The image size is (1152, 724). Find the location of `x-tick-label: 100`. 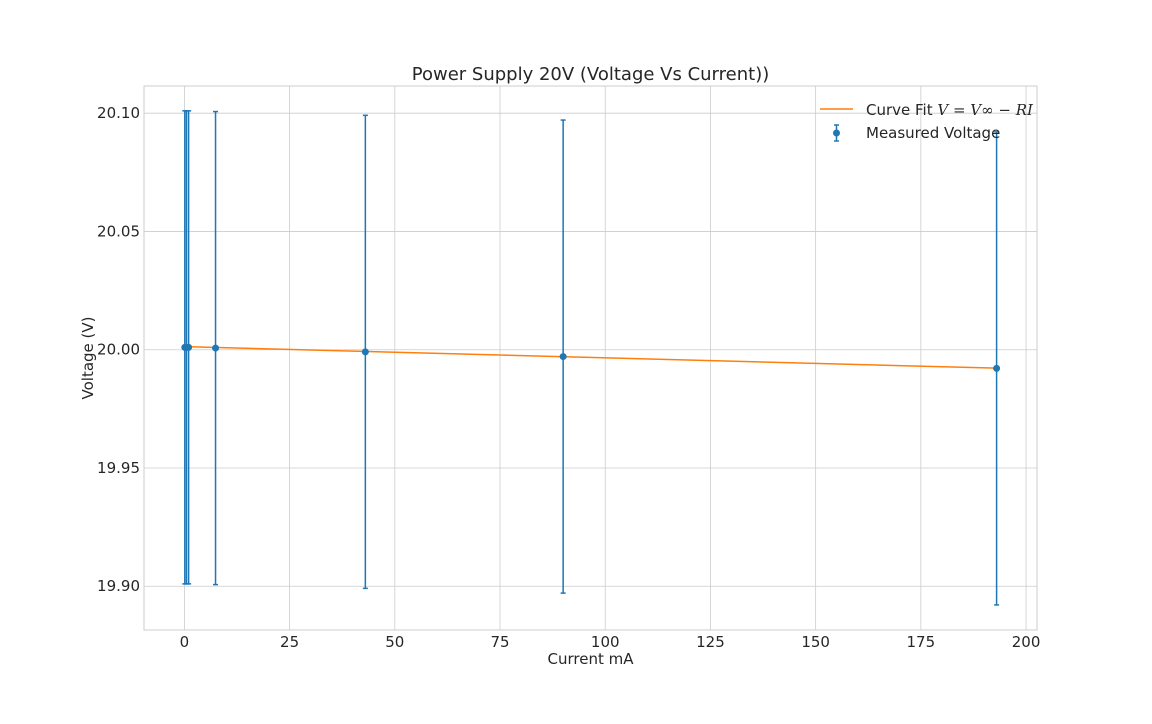

x-tick-label: 100 is located at coordinates (605, 642).